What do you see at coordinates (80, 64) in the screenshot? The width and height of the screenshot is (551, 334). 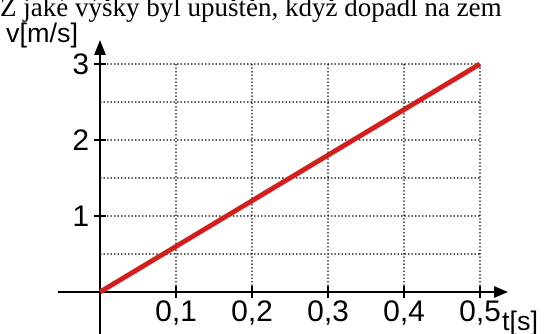 I see `y-tick-label: 3` at bounding box center [80, 64].